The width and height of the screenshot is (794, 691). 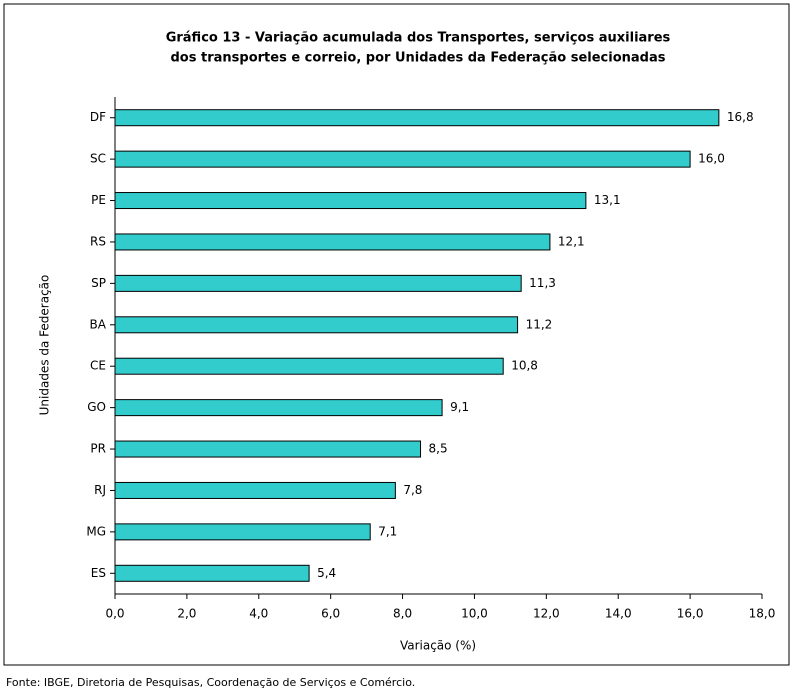 I want to click on y-tick-label: CE, so click(x=98, y=366).